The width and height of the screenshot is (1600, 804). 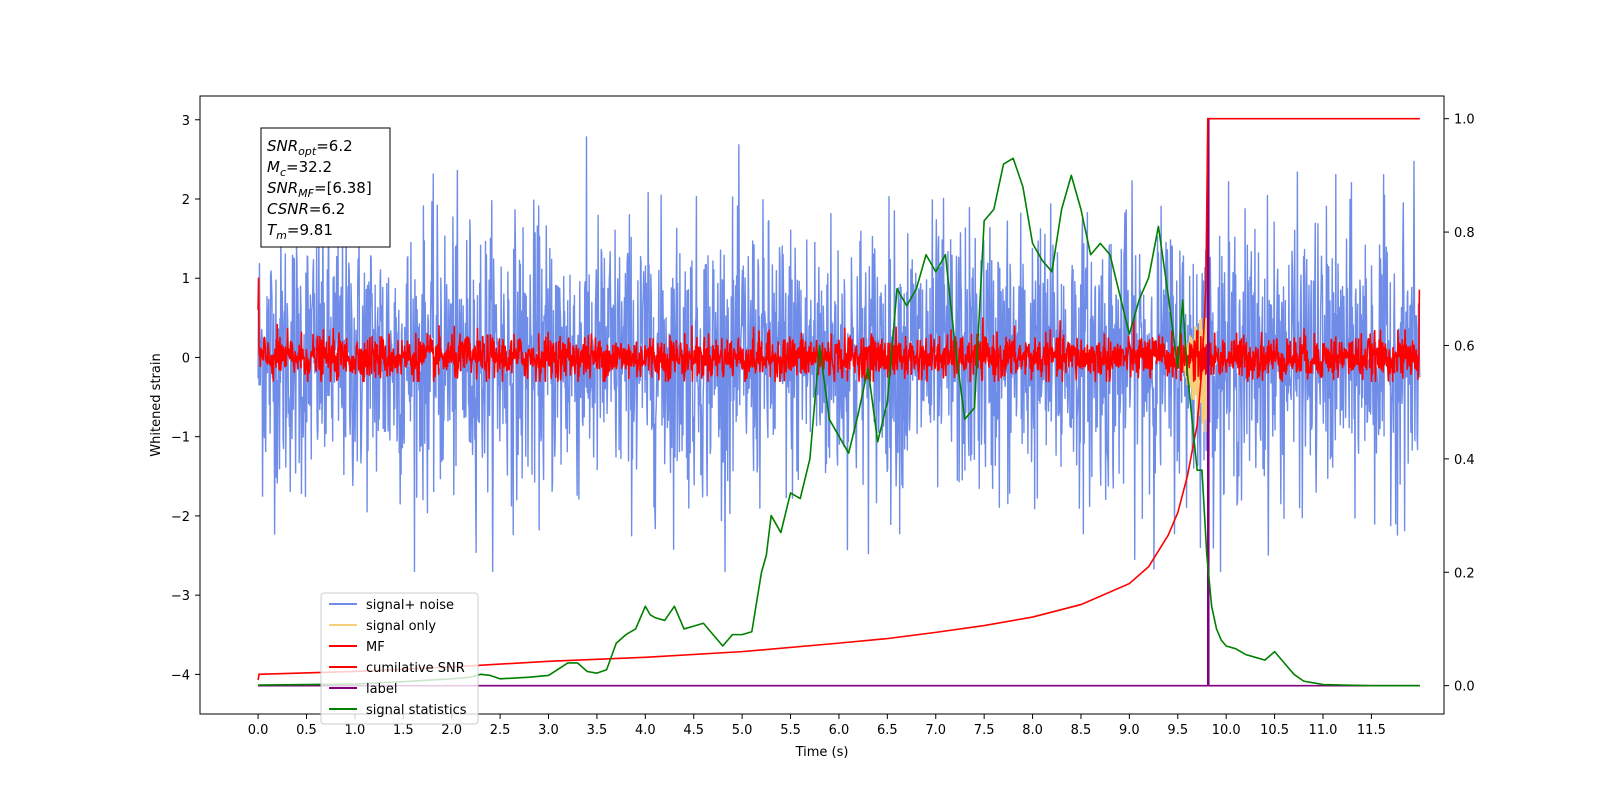 I want to click on x-tick-label: 5.0, so click(x=742, y=730).